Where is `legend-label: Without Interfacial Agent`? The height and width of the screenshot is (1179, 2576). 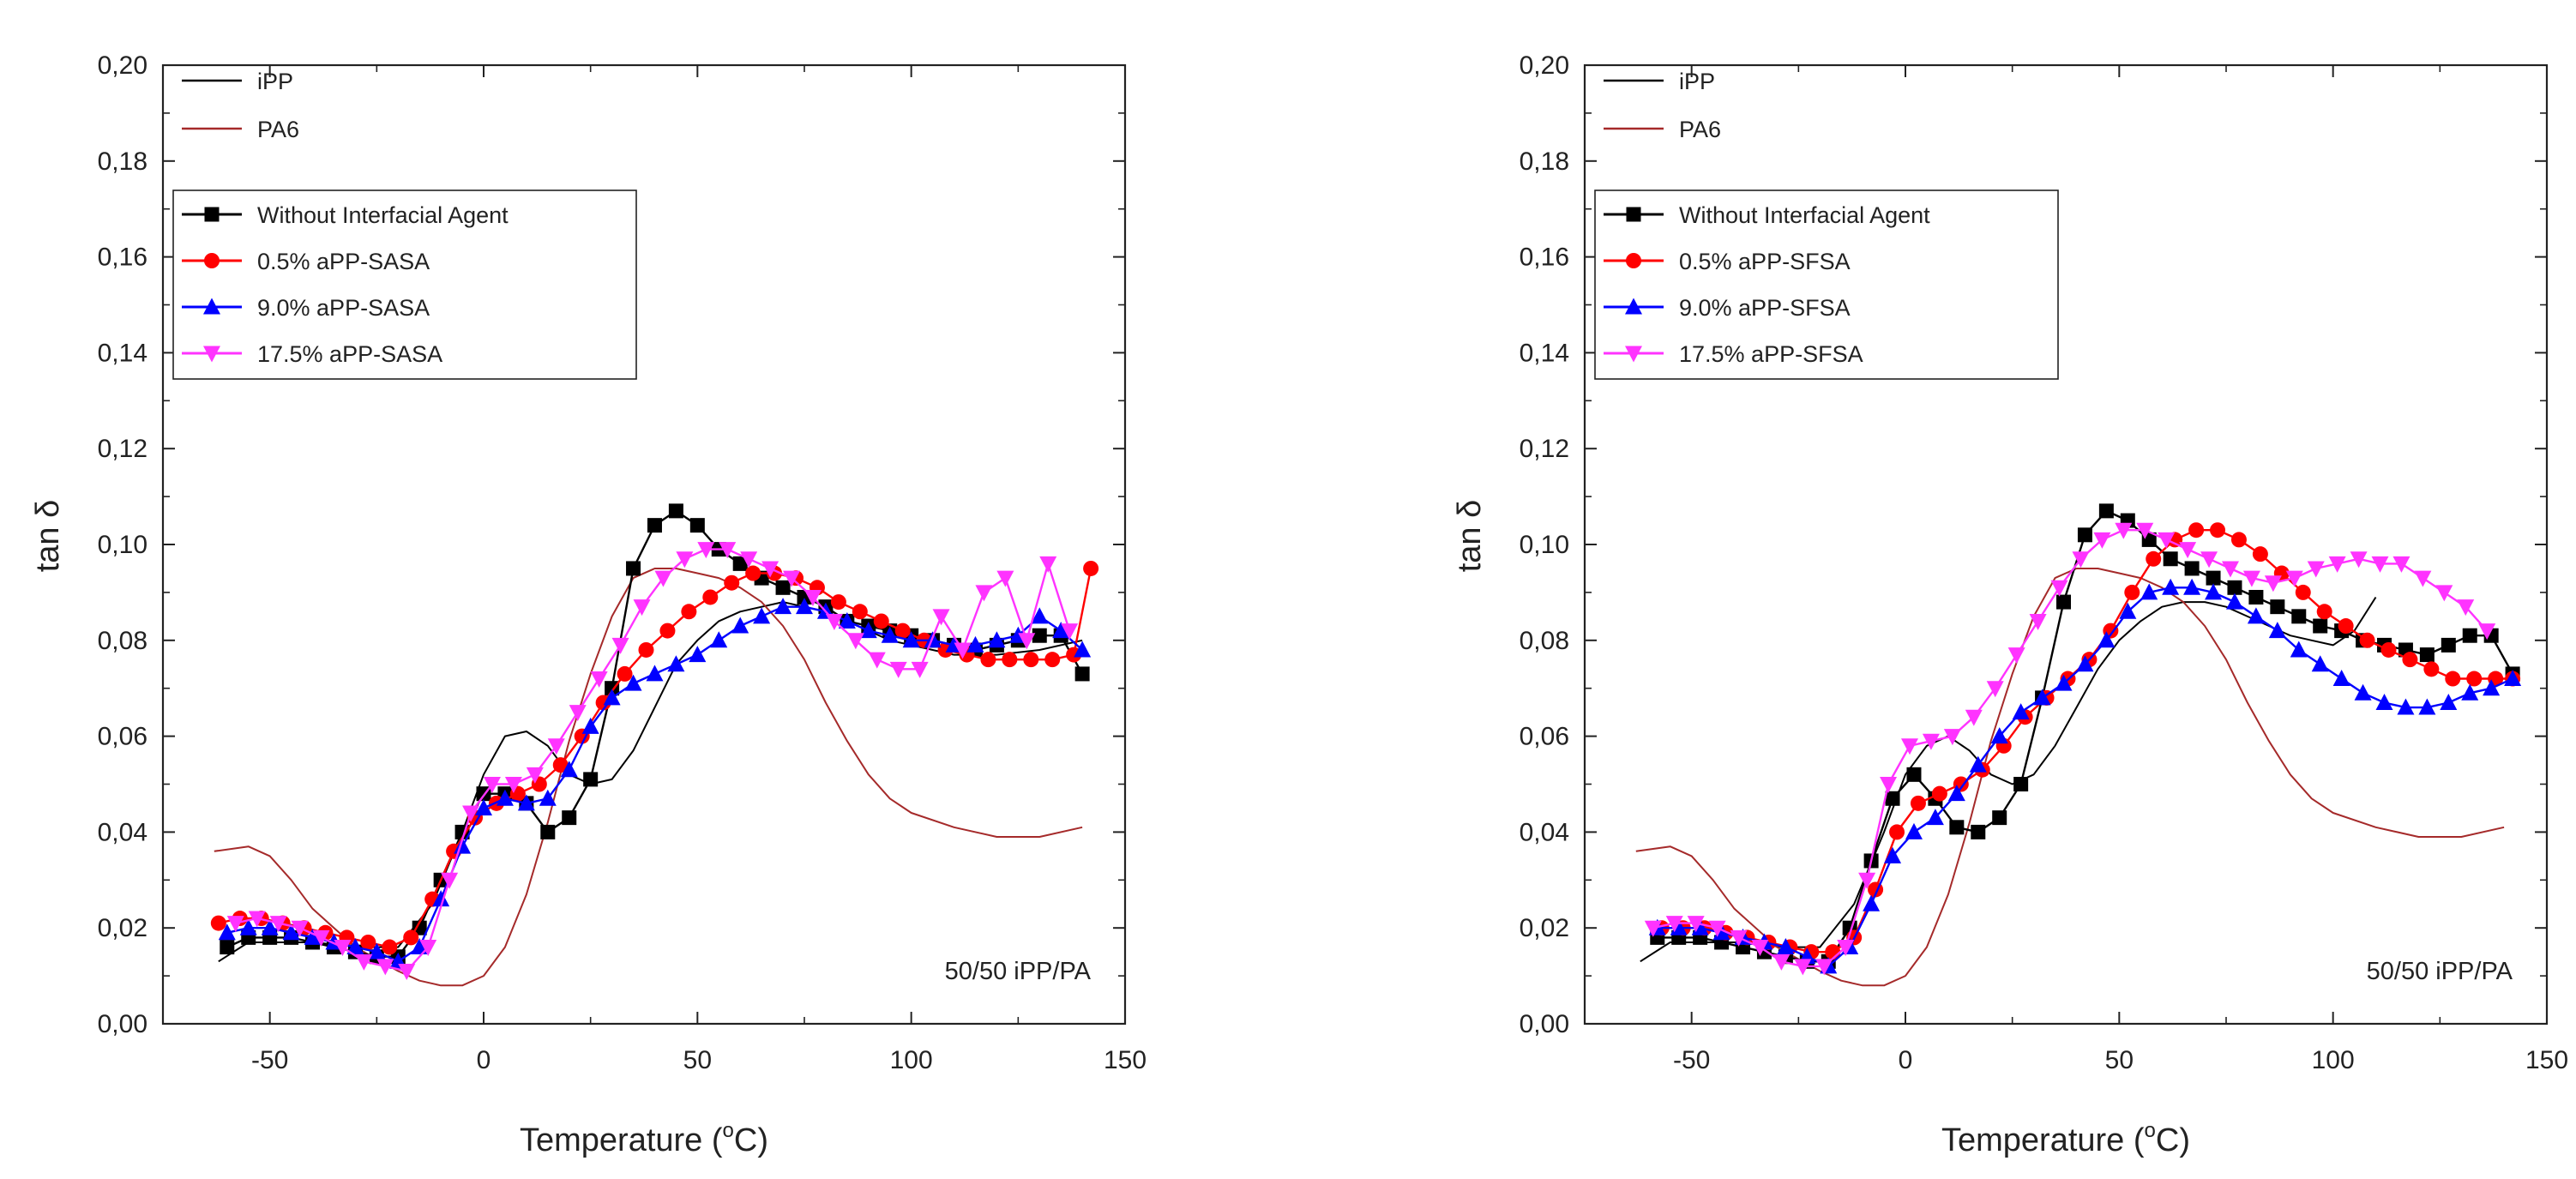
legend-label: Without Interfacial Agent is located at coordinates (1804, 215).